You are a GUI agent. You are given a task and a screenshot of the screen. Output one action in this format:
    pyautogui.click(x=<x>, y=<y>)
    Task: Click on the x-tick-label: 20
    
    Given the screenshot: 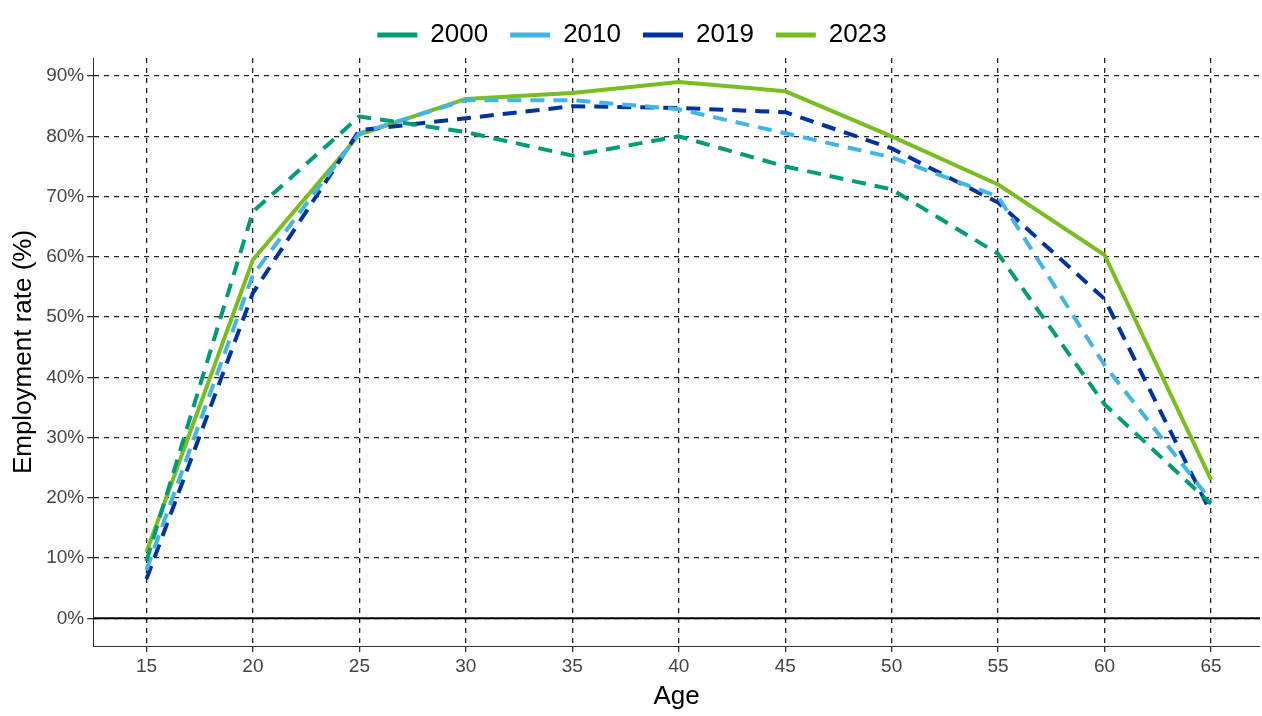 What is the action you would take?
    pyautogui.click(x=253, y=665)
    